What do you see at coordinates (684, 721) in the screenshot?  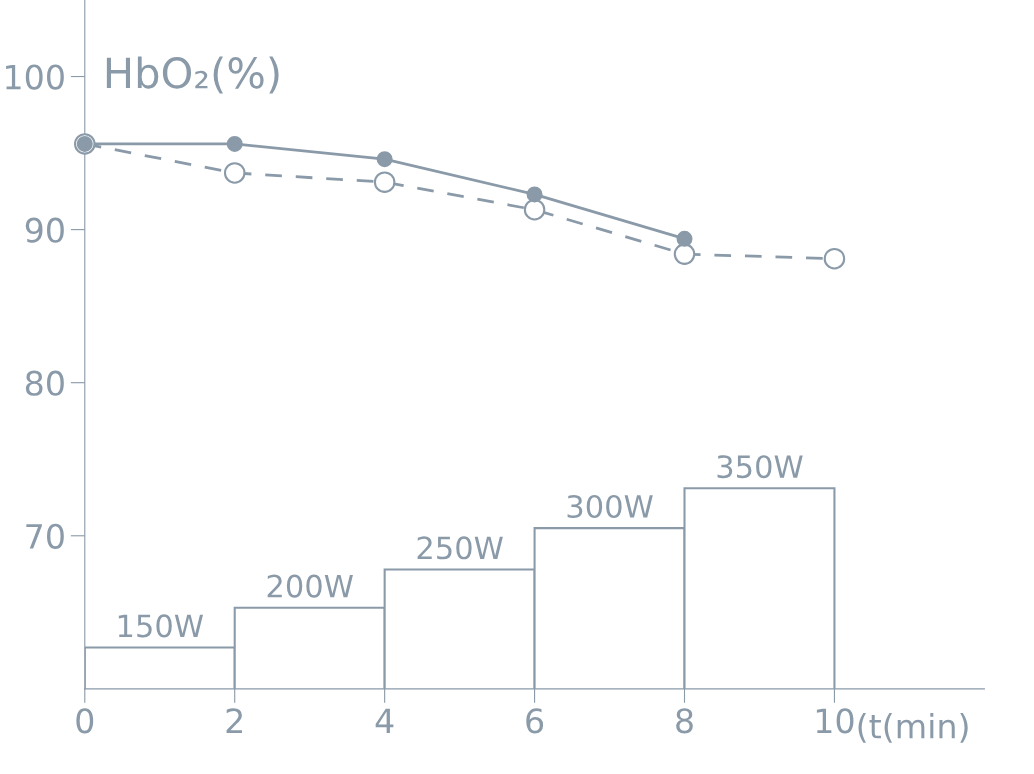 I see `x-tick-label: 8` at bounding box center [684, 721].